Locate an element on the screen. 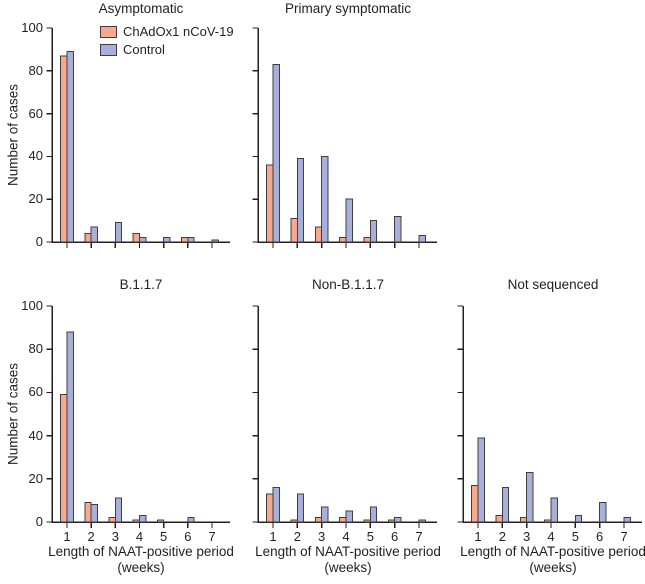 The width and height of the screenshot is (645, 584). bar-not-sequenced-week3-control is located at coordinates (530, 497).